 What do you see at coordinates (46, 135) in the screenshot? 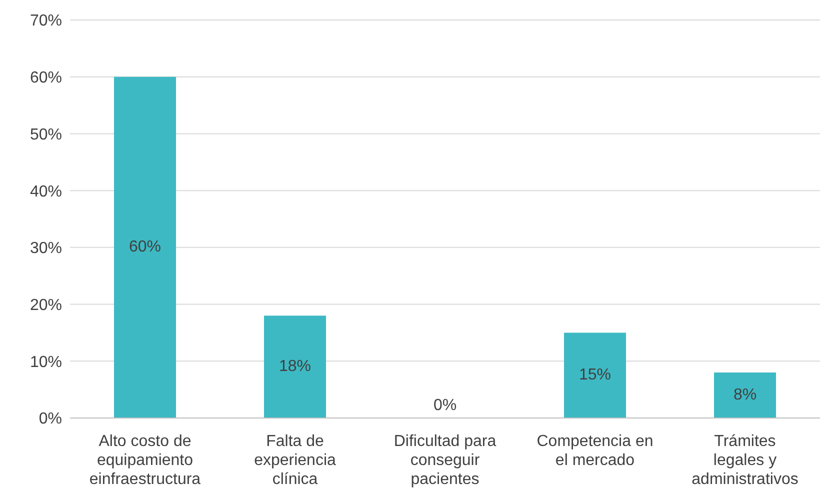
I see `y-tick-label: 50%` at bounding box center [46, 135].